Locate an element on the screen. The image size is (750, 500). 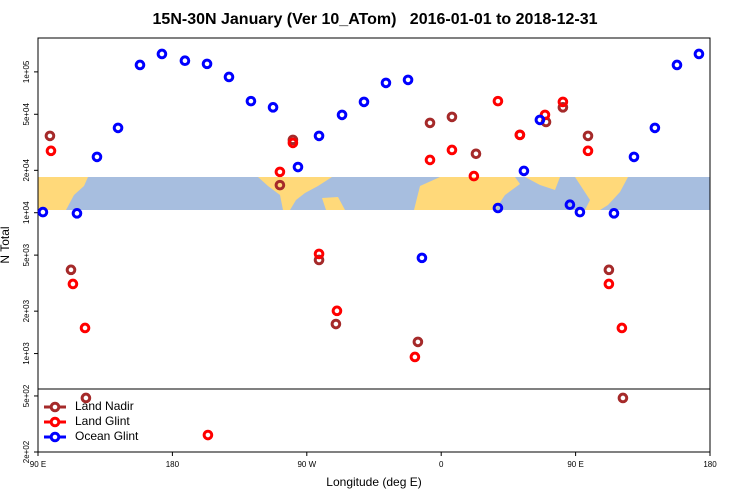
y-tick-label: 1e+04 is located at coordinates (26, 212).